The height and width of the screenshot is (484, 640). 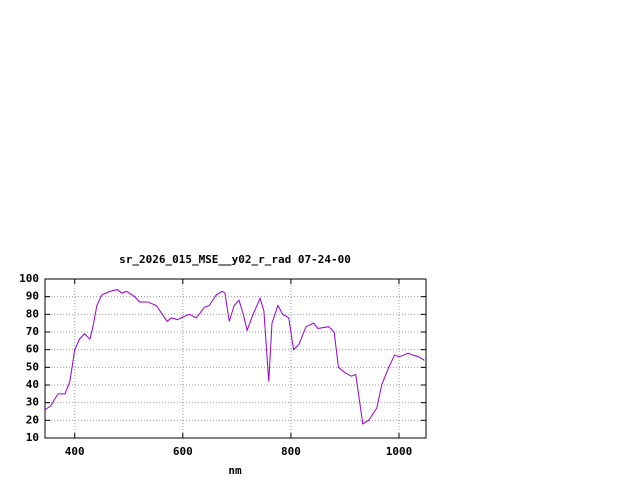 I want to click on y-tick-label: 80, so click(x=32, y=313).